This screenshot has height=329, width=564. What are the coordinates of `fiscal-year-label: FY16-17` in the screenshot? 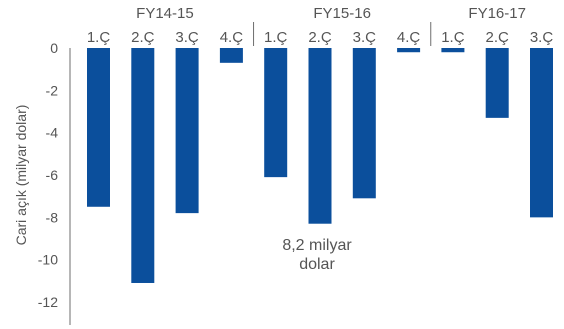 It's located at (497, 13).